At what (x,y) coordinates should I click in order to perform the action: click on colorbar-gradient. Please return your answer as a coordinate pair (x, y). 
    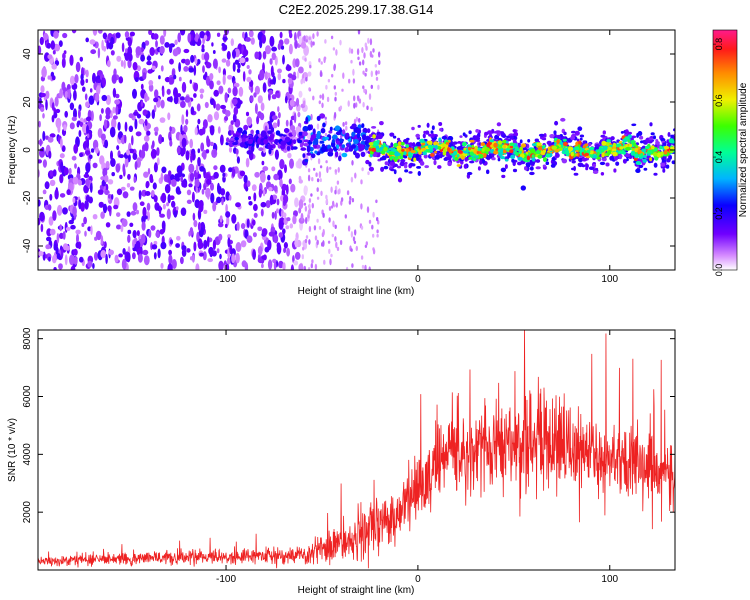
    Looking at the image, I should click on (725, 150).